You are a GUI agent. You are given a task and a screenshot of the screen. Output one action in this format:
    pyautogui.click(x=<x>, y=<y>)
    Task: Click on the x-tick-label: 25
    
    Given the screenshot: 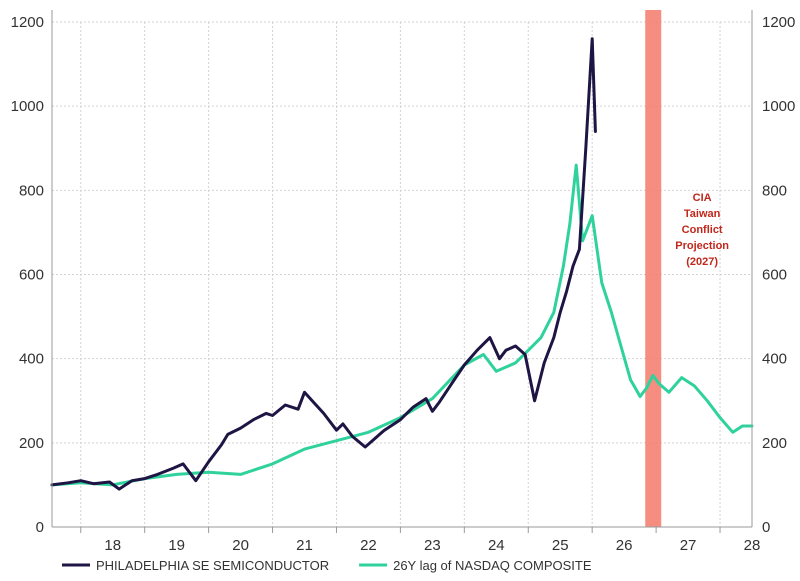 What is the action you would take?
    pyautogui.click(x=560, y=545)
    